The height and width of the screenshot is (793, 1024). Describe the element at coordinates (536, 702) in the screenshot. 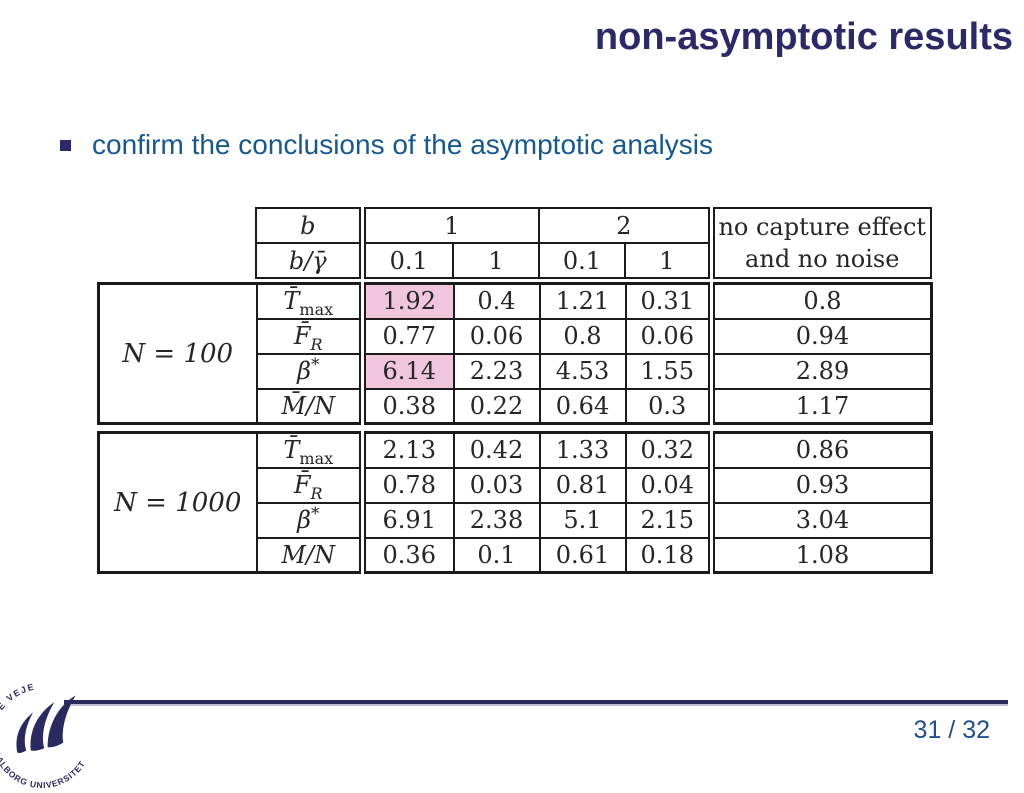

I see `footer-divider` at that location.